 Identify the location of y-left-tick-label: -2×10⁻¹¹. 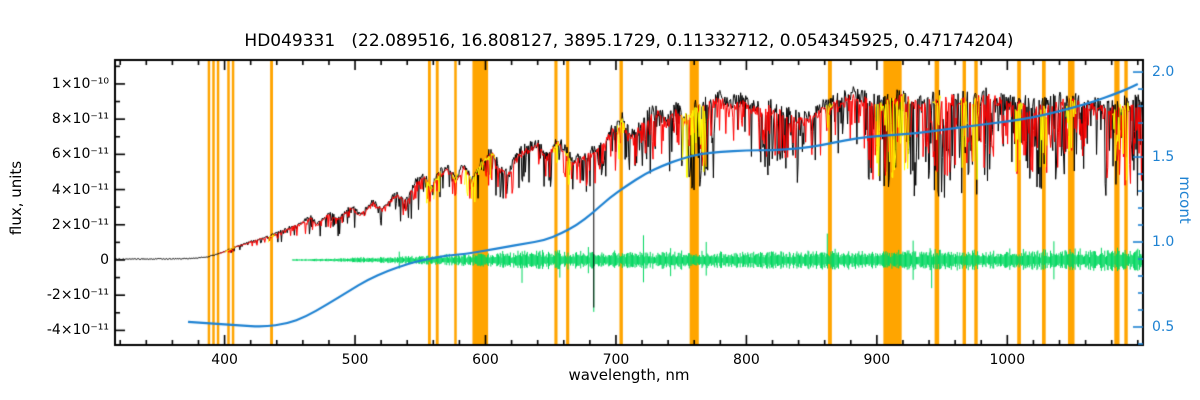
(77, 295).